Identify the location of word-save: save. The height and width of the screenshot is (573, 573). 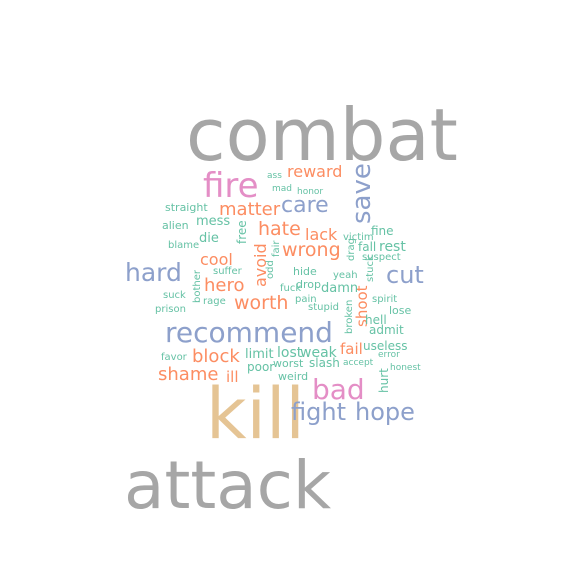
(362, 193).